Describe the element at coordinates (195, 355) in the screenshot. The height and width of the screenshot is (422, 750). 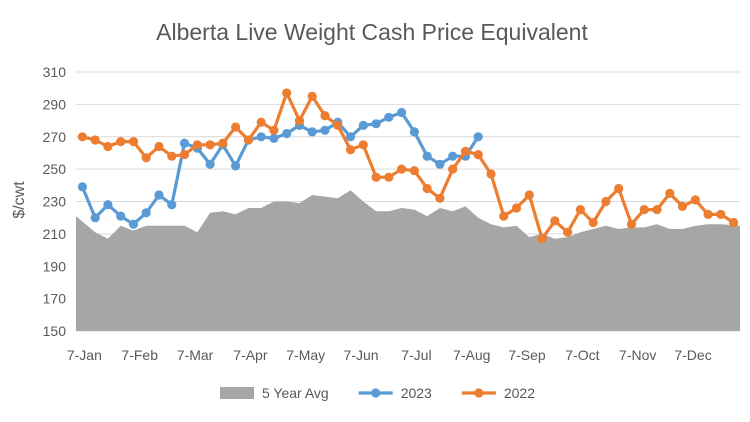
I see `x-tick-label: 7-Mar` at that location.